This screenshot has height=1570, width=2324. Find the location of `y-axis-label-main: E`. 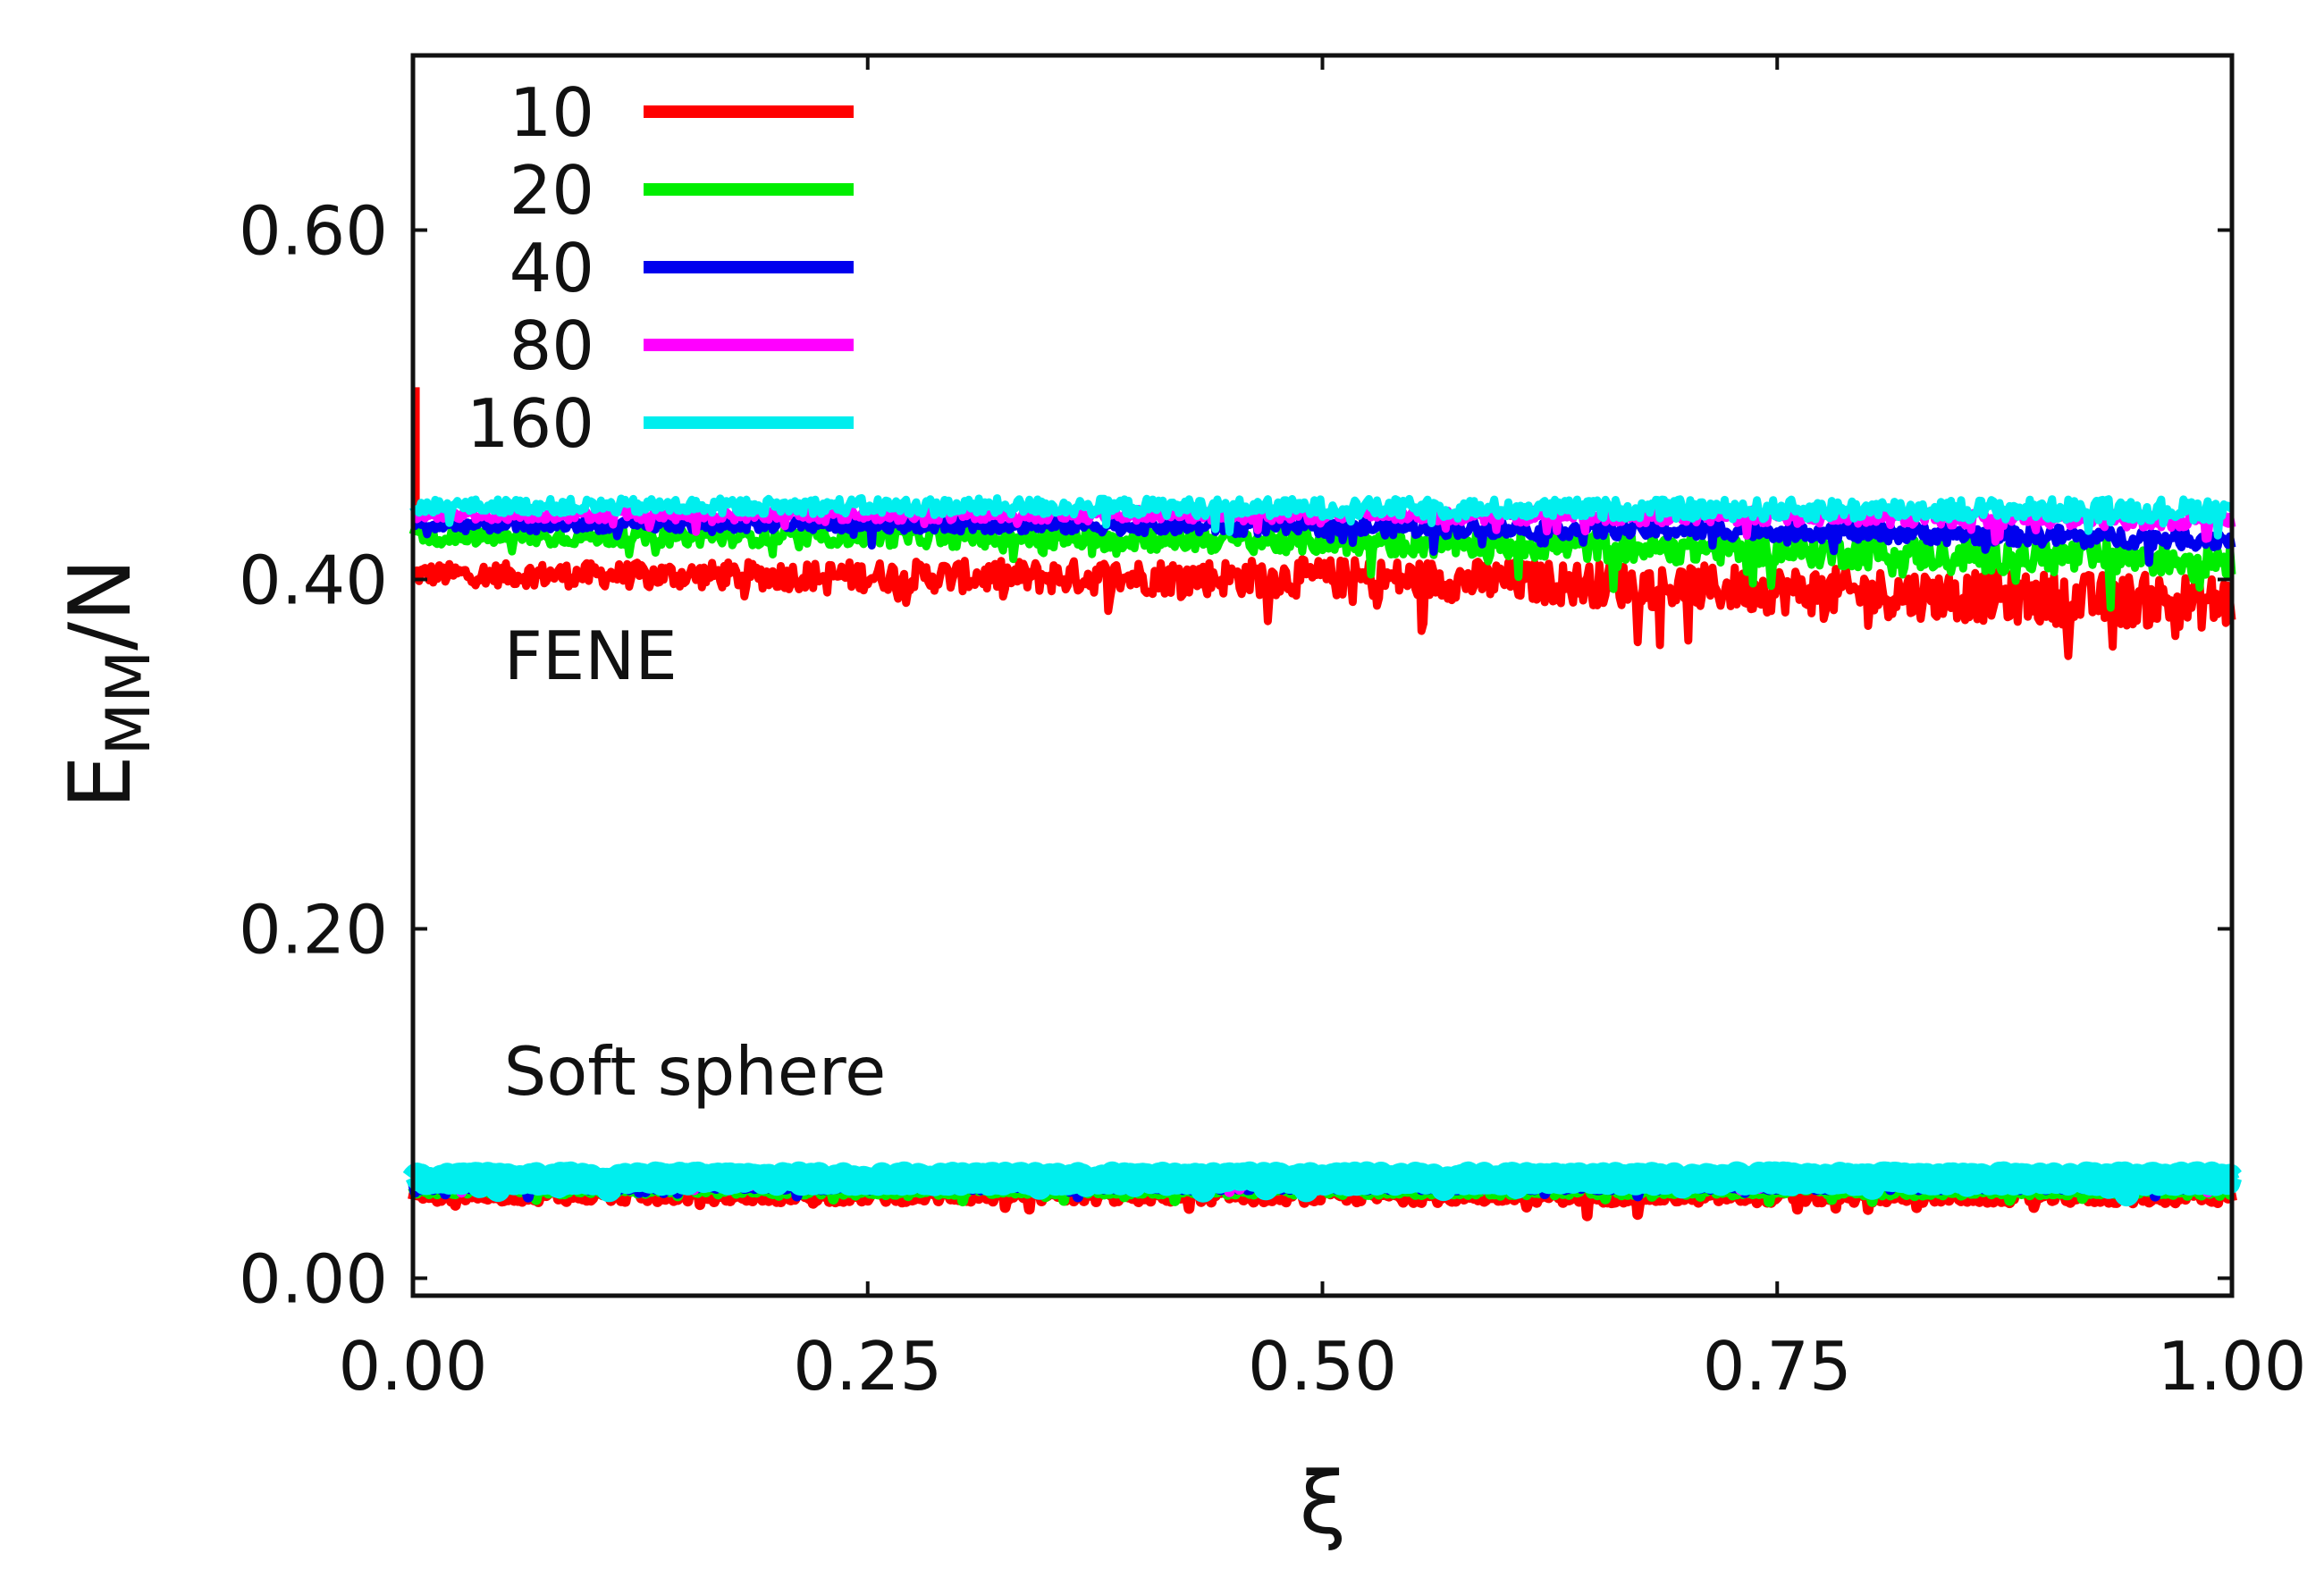

y-axis-label-main: E is located at coordinates (101, 782).